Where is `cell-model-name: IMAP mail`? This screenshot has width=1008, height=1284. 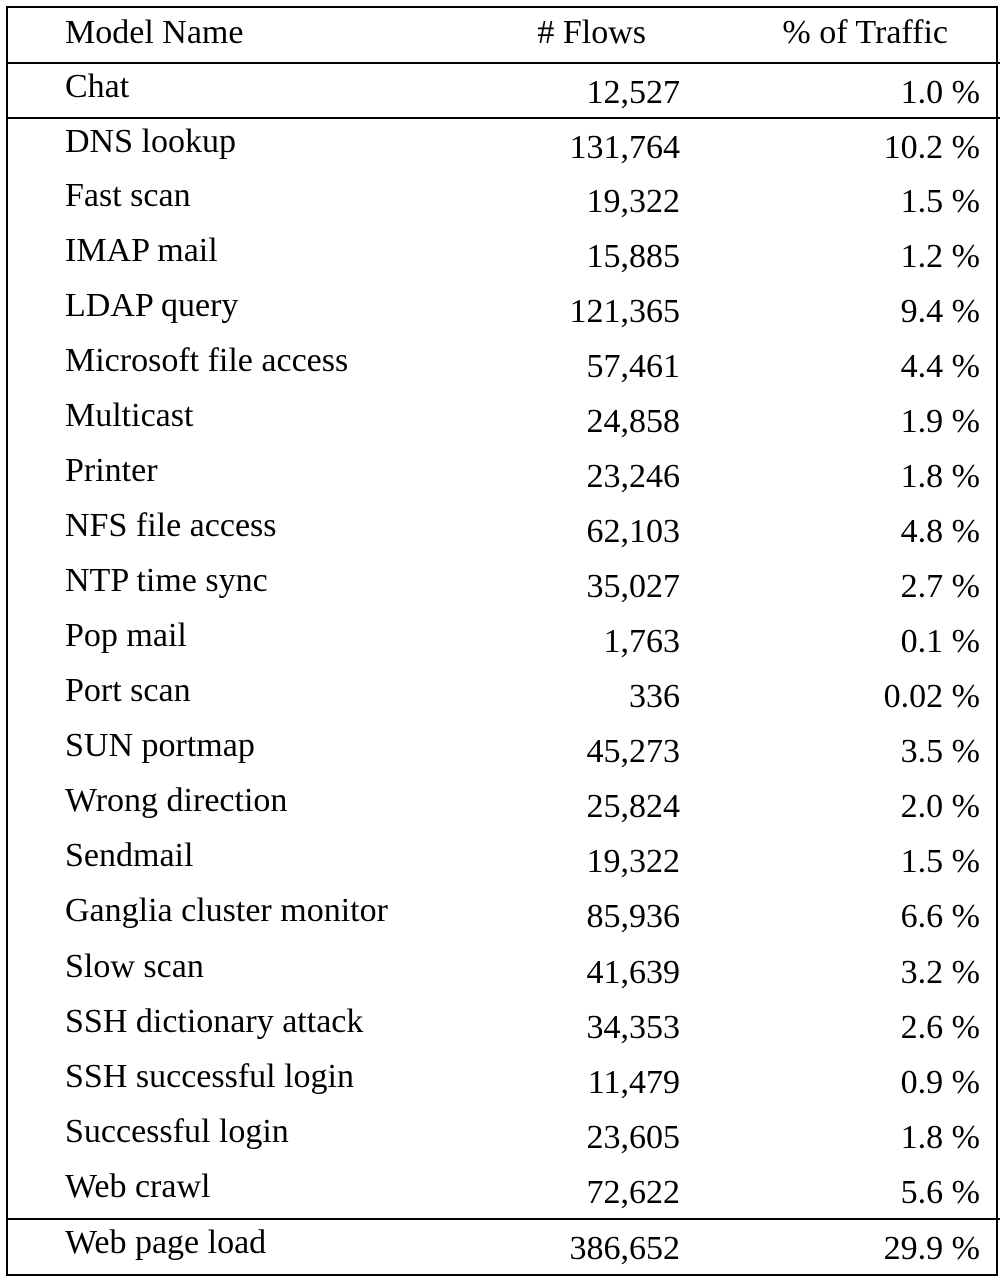
cell-model-name: IMAP mail is located at coordinates (141, 251).